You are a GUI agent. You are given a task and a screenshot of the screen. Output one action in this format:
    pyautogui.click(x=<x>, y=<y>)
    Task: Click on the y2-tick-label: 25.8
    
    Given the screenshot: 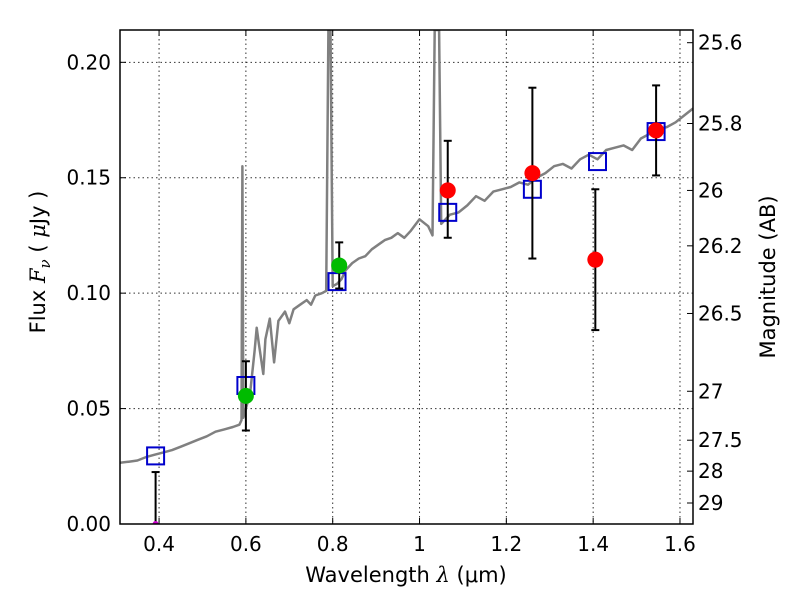 What is the action you would take?
    pyautogui.click(x=720, y=123)
    